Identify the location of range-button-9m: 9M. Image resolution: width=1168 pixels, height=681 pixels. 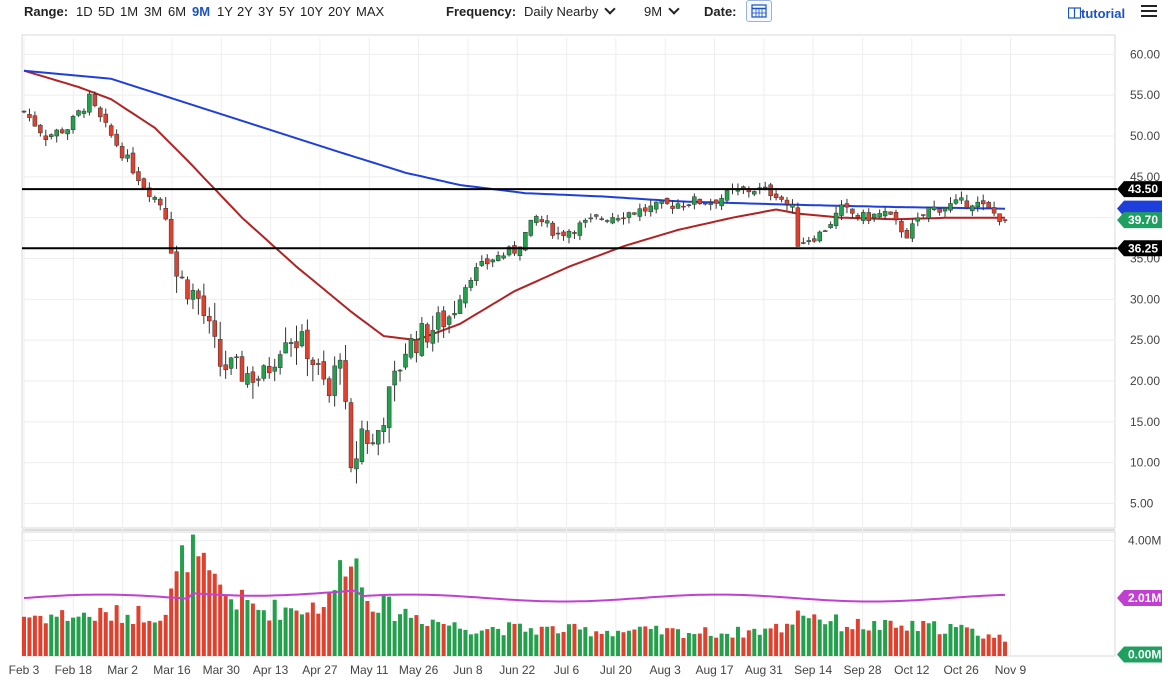
(201, 11).